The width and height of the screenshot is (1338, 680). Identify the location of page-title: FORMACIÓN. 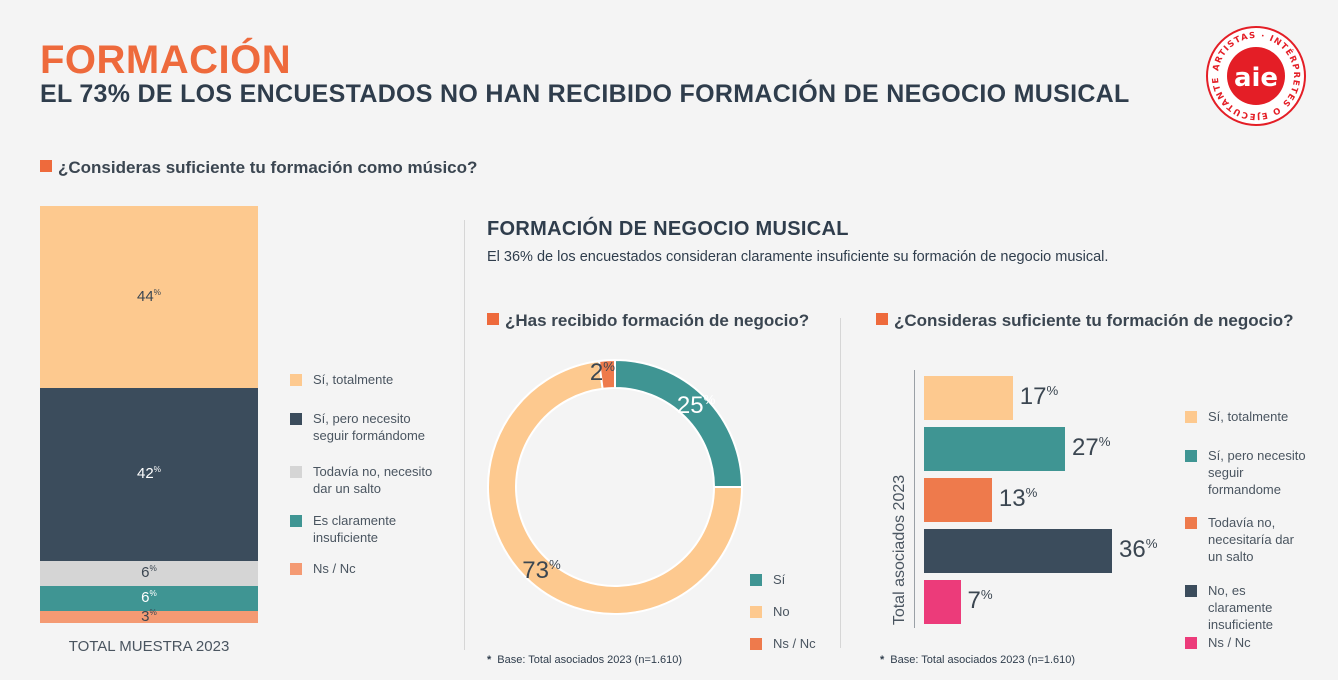
(166, 60).